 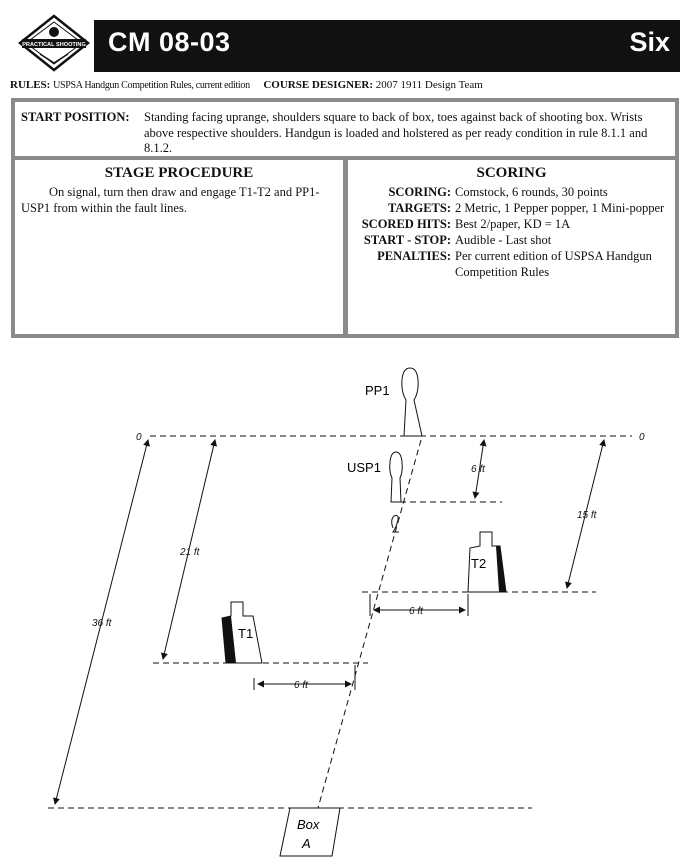 I want to click on scored-hits-row-value: Best 2/paper, KD = 1A, so click(x=513, y=224).